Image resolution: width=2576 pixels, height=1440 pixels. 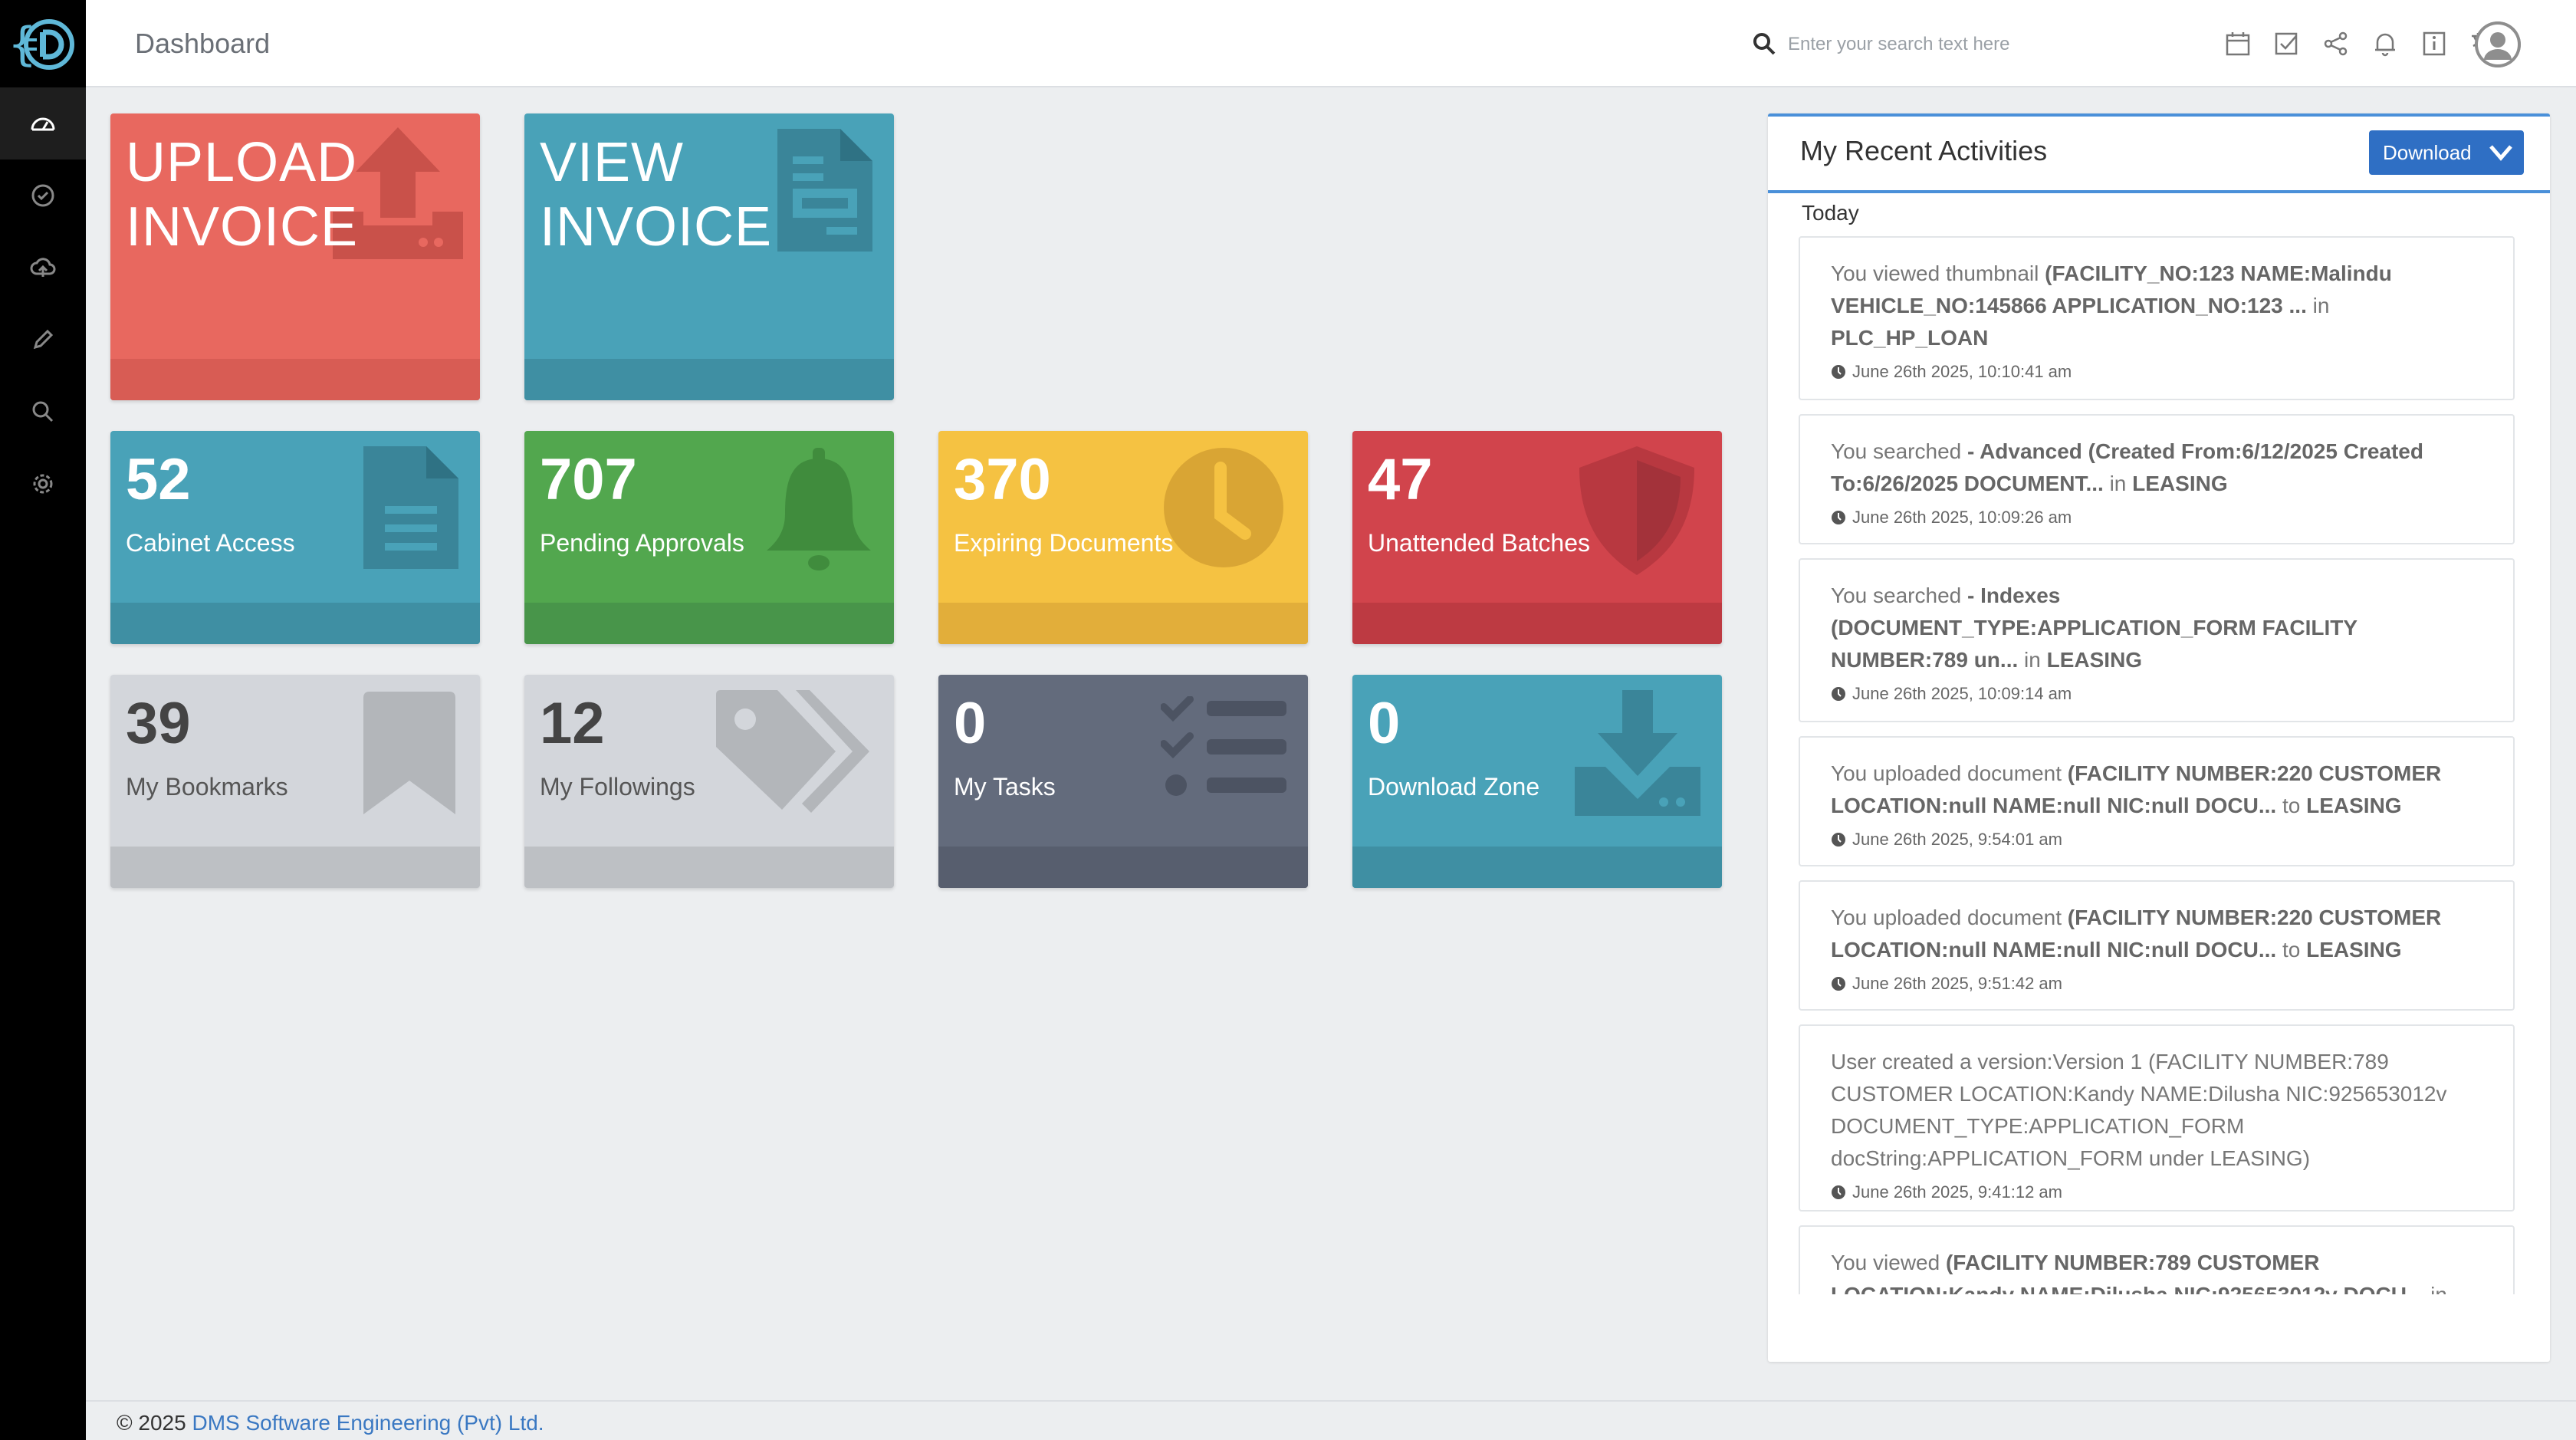 What do you see at coordinates (2287, 43) in the screenshot?
I see `checkbox-icon` at bounding box center [2287, 43].